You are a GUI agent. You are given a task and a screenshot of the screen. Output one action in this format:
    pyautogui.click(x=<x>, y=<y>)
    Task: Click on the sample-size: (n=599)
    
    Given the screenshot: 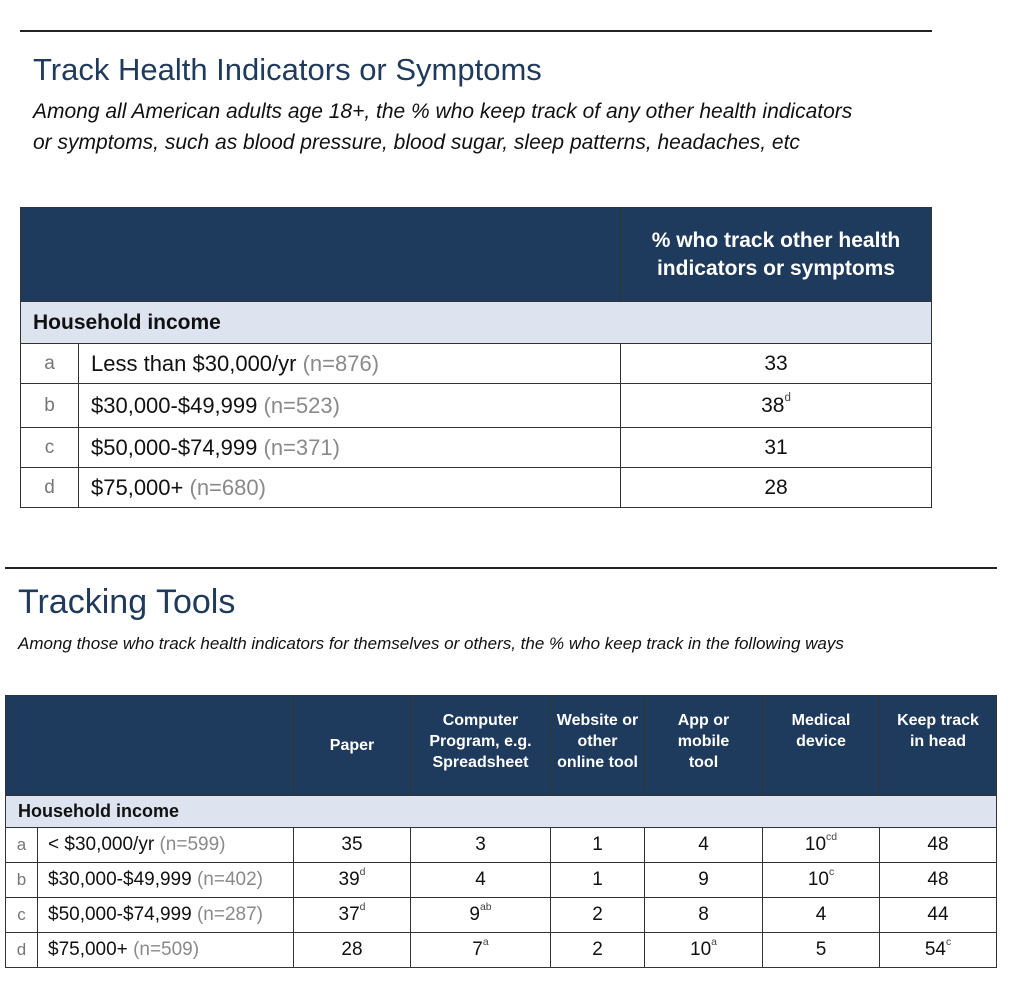 What is the action you would take?
    pyautogui.click(x=192, y=844)
    